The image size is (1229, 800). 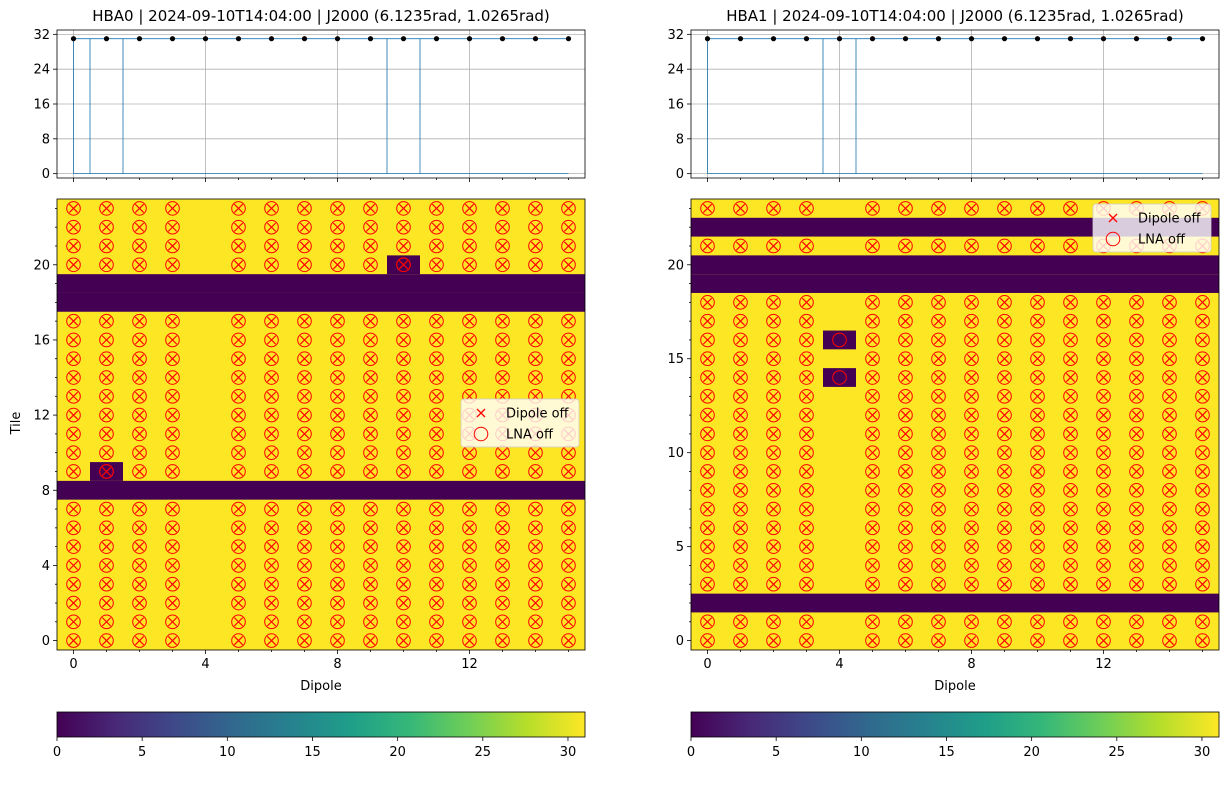 I want to click on data-point, so click(x=106, y=39).